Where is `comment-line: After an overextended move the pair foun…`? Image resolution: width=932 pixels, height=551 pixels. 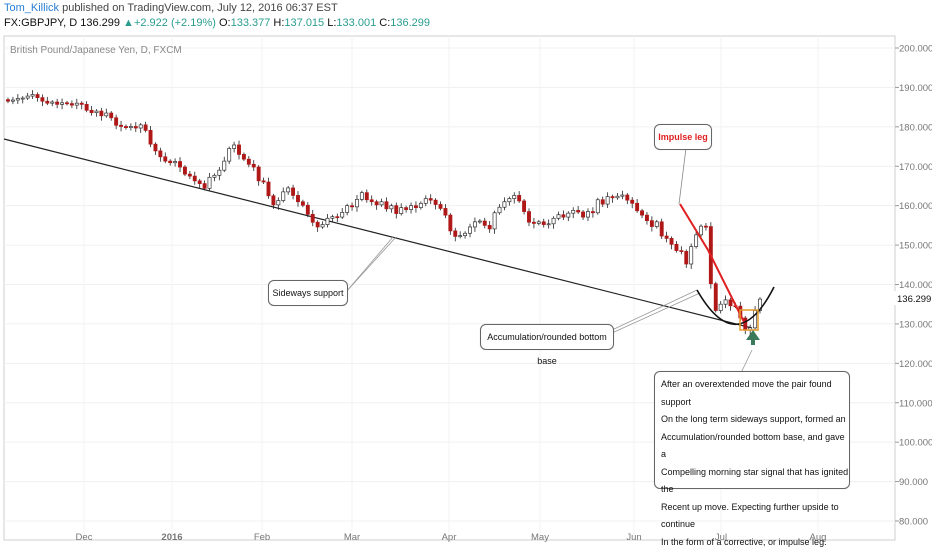
comment-line: After an overextended move the pair foun… is located at coordinates (755, 393).